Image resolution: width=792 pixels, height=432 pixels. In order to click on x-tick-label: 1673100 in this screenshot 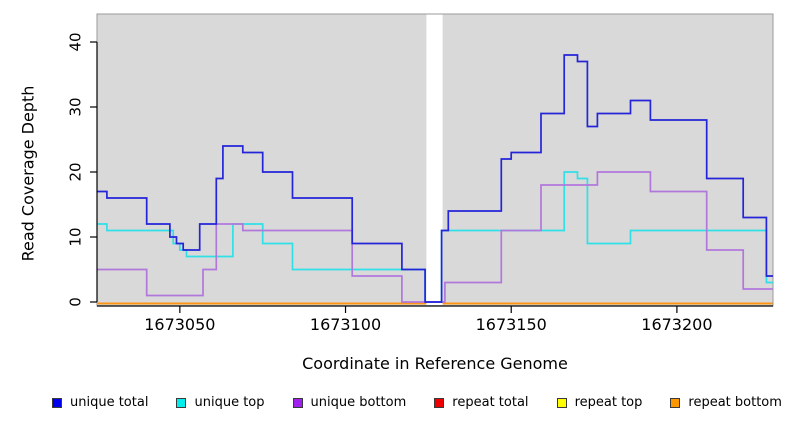, I will do `click(345, 324)`.